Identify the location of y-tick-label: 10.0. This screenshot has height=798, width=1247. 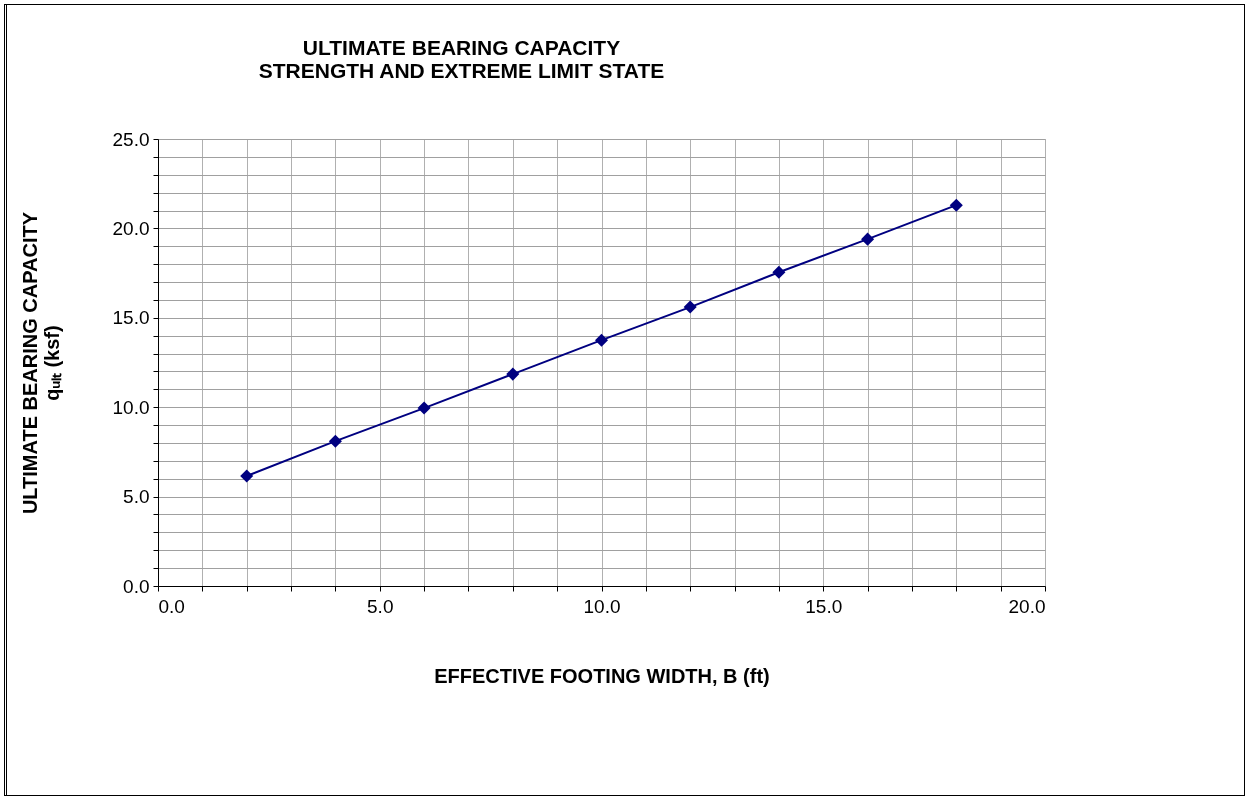
(131, 407).